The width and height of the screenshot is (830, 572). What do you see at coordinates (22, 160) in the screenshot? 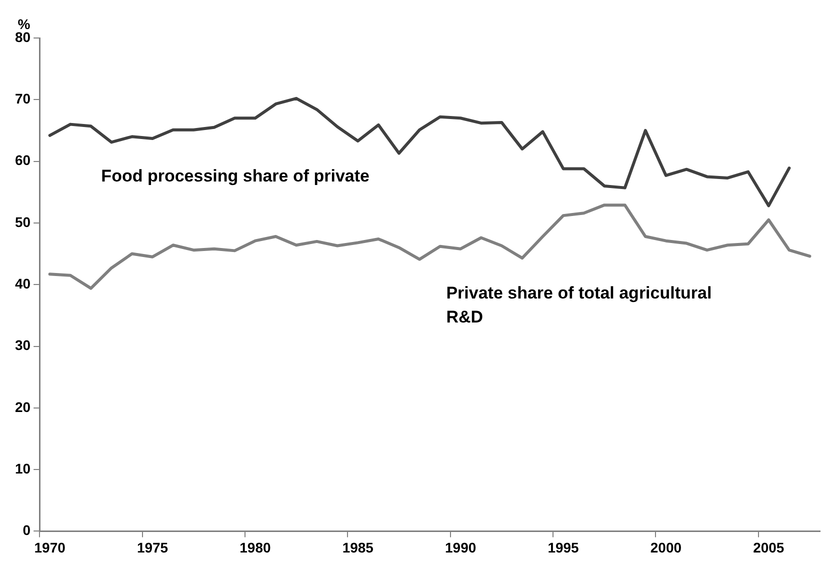
I see `y-tick-label: 60` at bounding box center [22, 160].